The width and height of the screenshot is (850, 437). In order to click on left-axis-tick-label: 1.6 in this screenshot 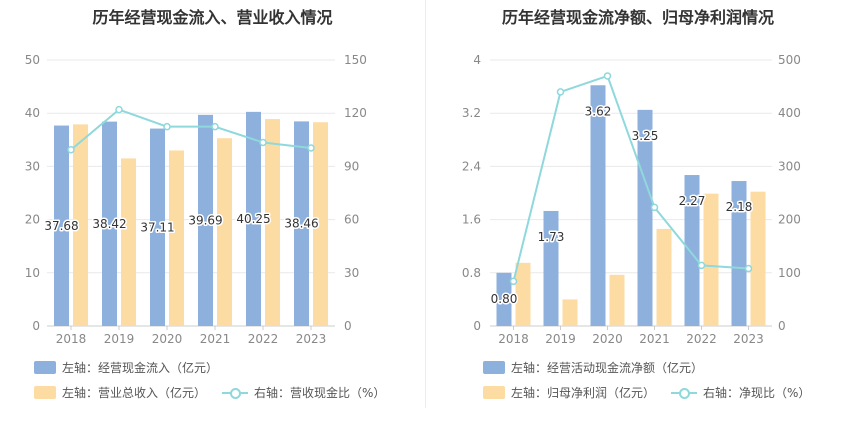, I will do `click(471, 220)`.